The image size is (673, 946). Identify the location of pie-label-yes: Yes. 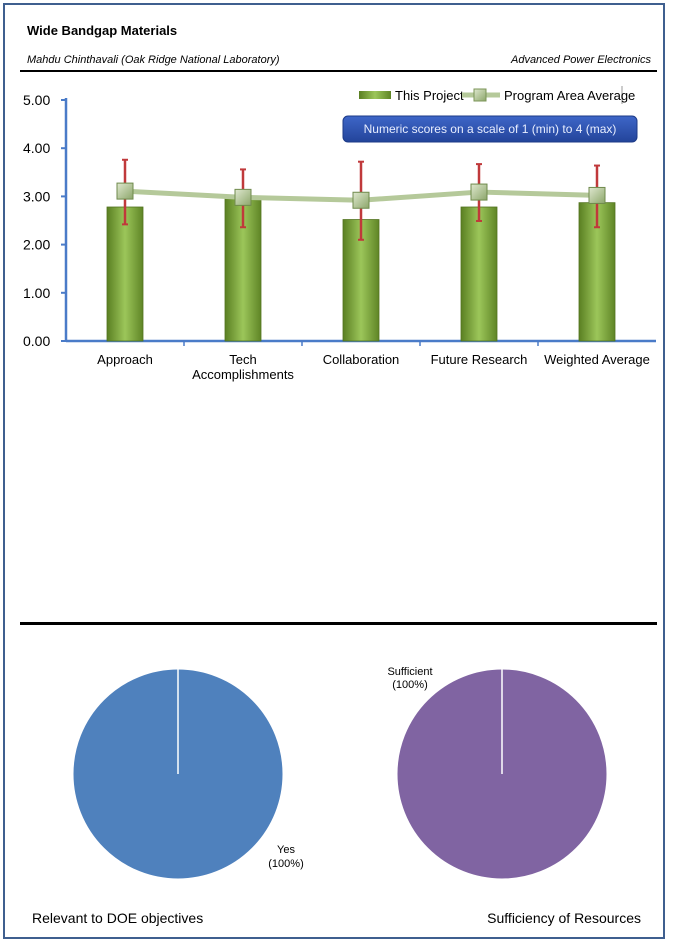
(286, 850).